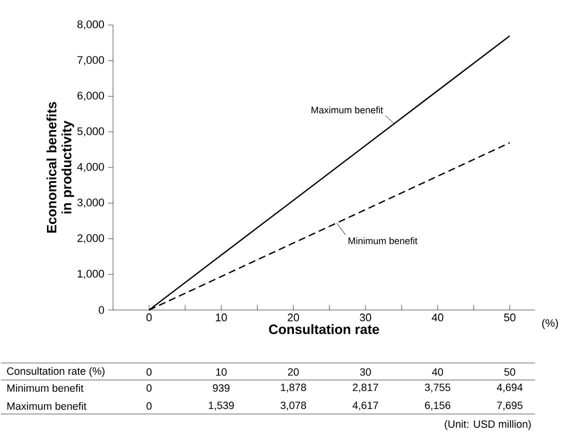 The image size is (562, 433). What do you see at coordinates (221, 318) in the screenshot?
I see `x-tick-label: 10` at bounding box center [221, 318].